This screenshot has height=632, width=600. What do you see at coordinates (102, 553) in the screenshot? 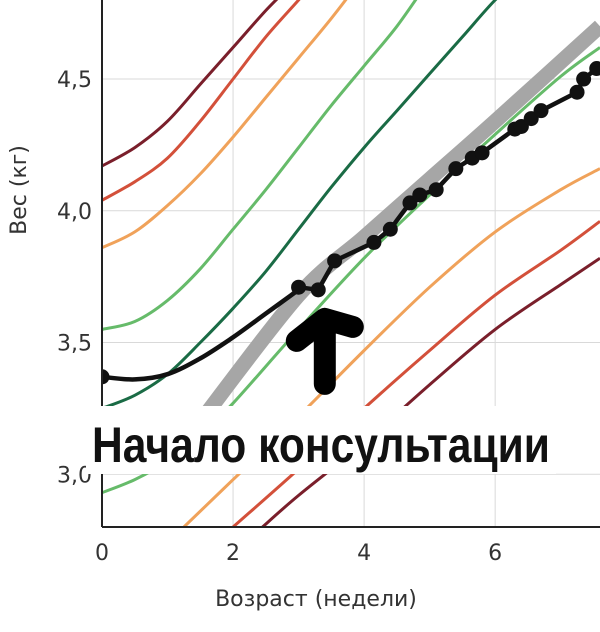
I see `x-tick-label: 0` at bounding box center [102, 553].